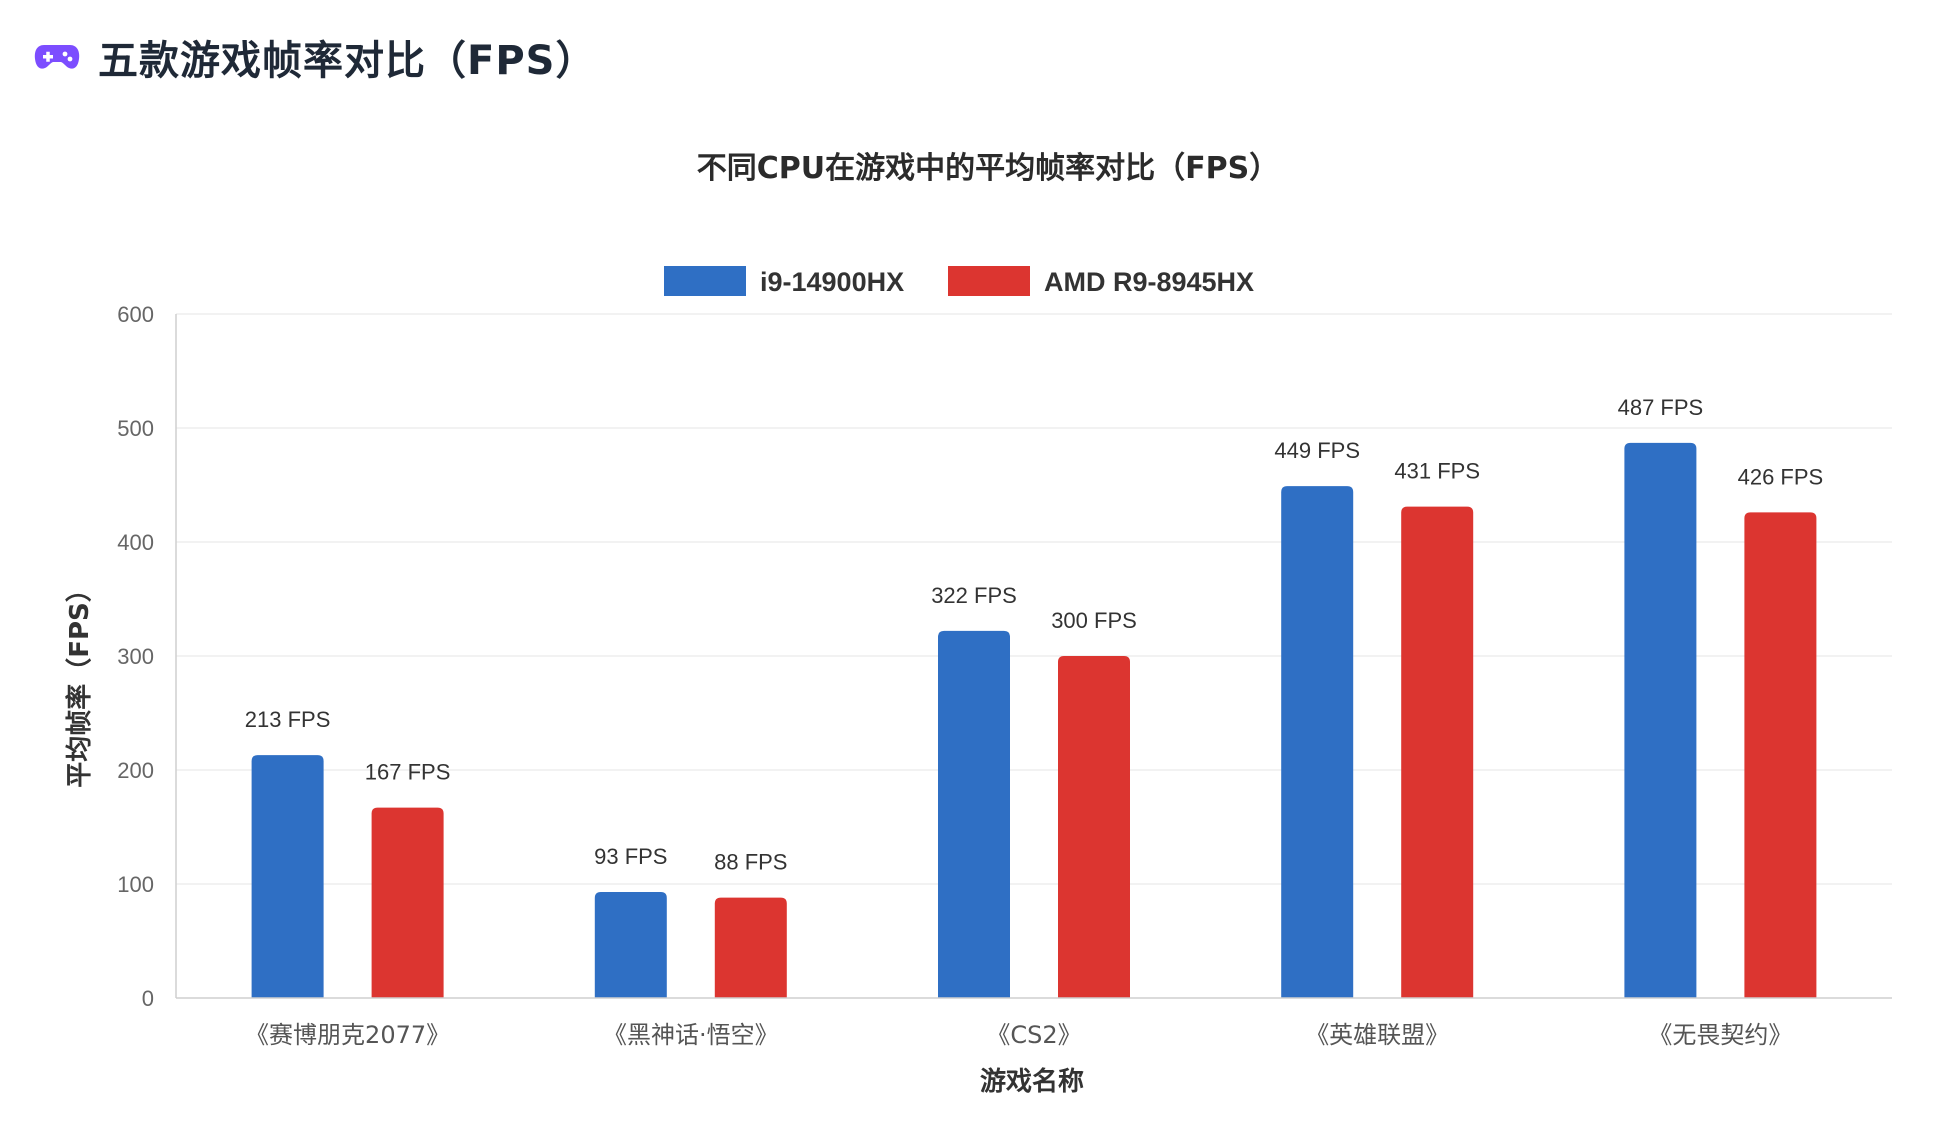 The height and width of the screenshot is (1140, 1940). I want to click on page-header: 五款游戏帧率对比（FPS）, so click(315, 57).